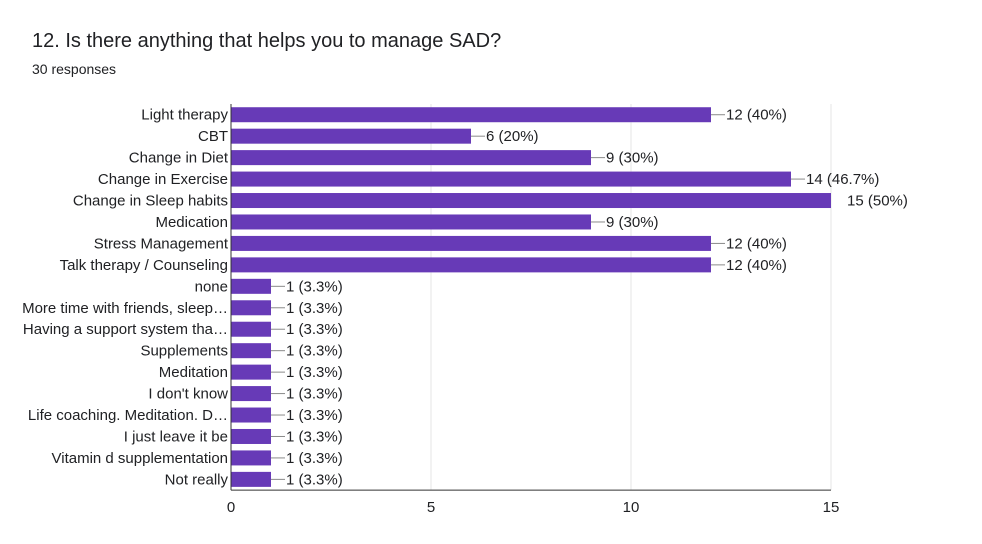 The width and height of the screenshot is (982, 544). What do you see at coordinates (179, 158) in the screenshot?
I see `category-label: Change in Diet` at bounding box center [179, 158].